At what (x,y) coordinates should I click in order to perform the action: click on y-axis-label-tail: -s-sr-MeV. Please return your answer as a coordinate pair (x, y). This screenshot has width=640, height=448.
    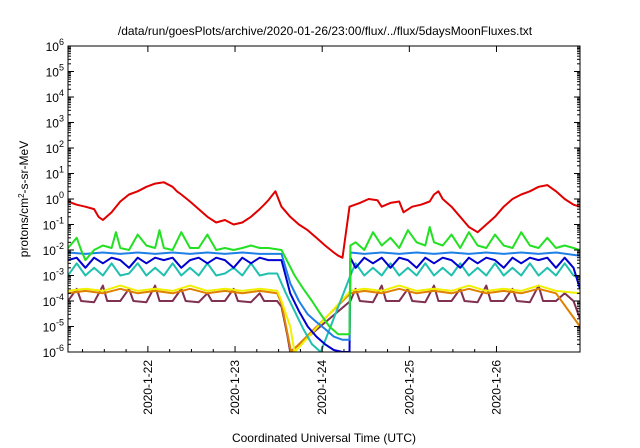
    Looking at the image, I should click on (24, 167).